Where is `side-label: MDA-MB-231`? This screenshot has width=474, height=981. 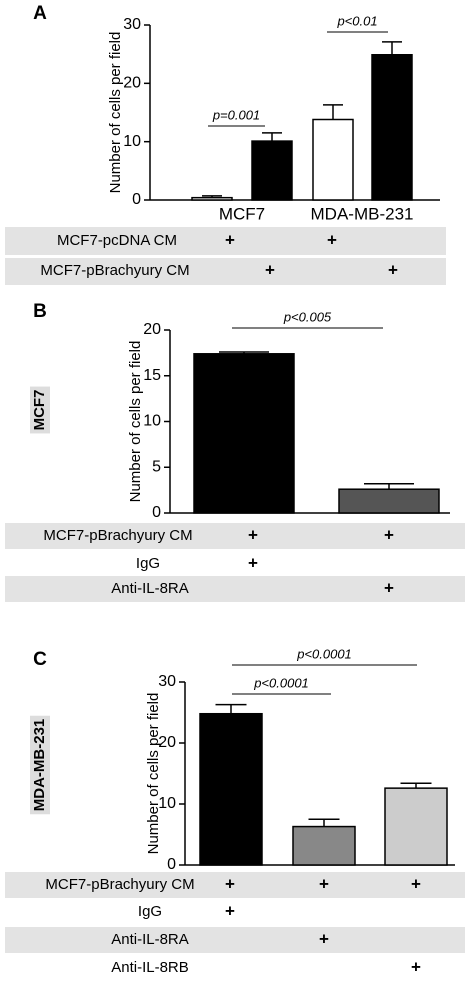 side-label: MDA-MB-231 is located at coordinates (39, 765).